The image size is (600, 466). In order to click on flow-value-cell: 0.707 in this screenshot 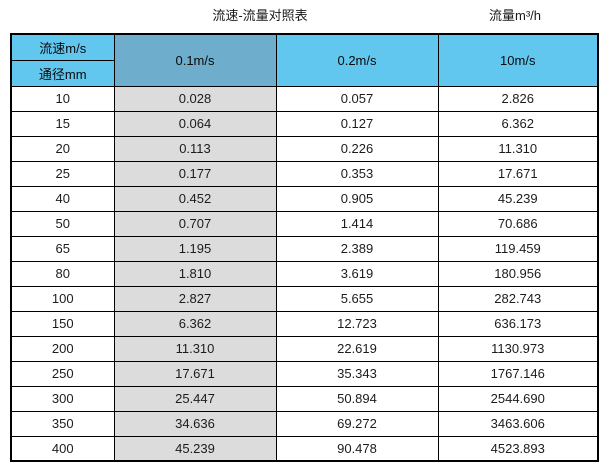, I will do `click(195, 223)`.